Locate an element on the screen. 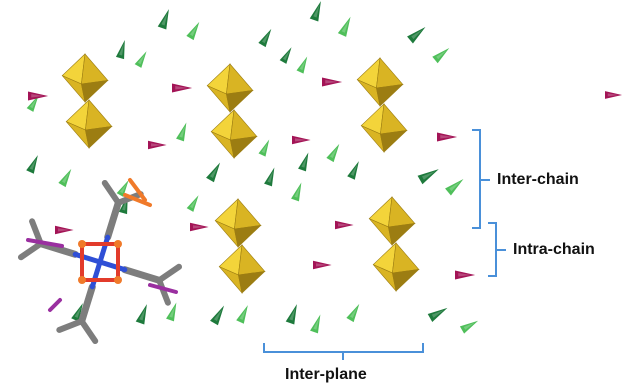 This screenshot has width=627, height=390. metal-atom is located at coordinates (118, 280).